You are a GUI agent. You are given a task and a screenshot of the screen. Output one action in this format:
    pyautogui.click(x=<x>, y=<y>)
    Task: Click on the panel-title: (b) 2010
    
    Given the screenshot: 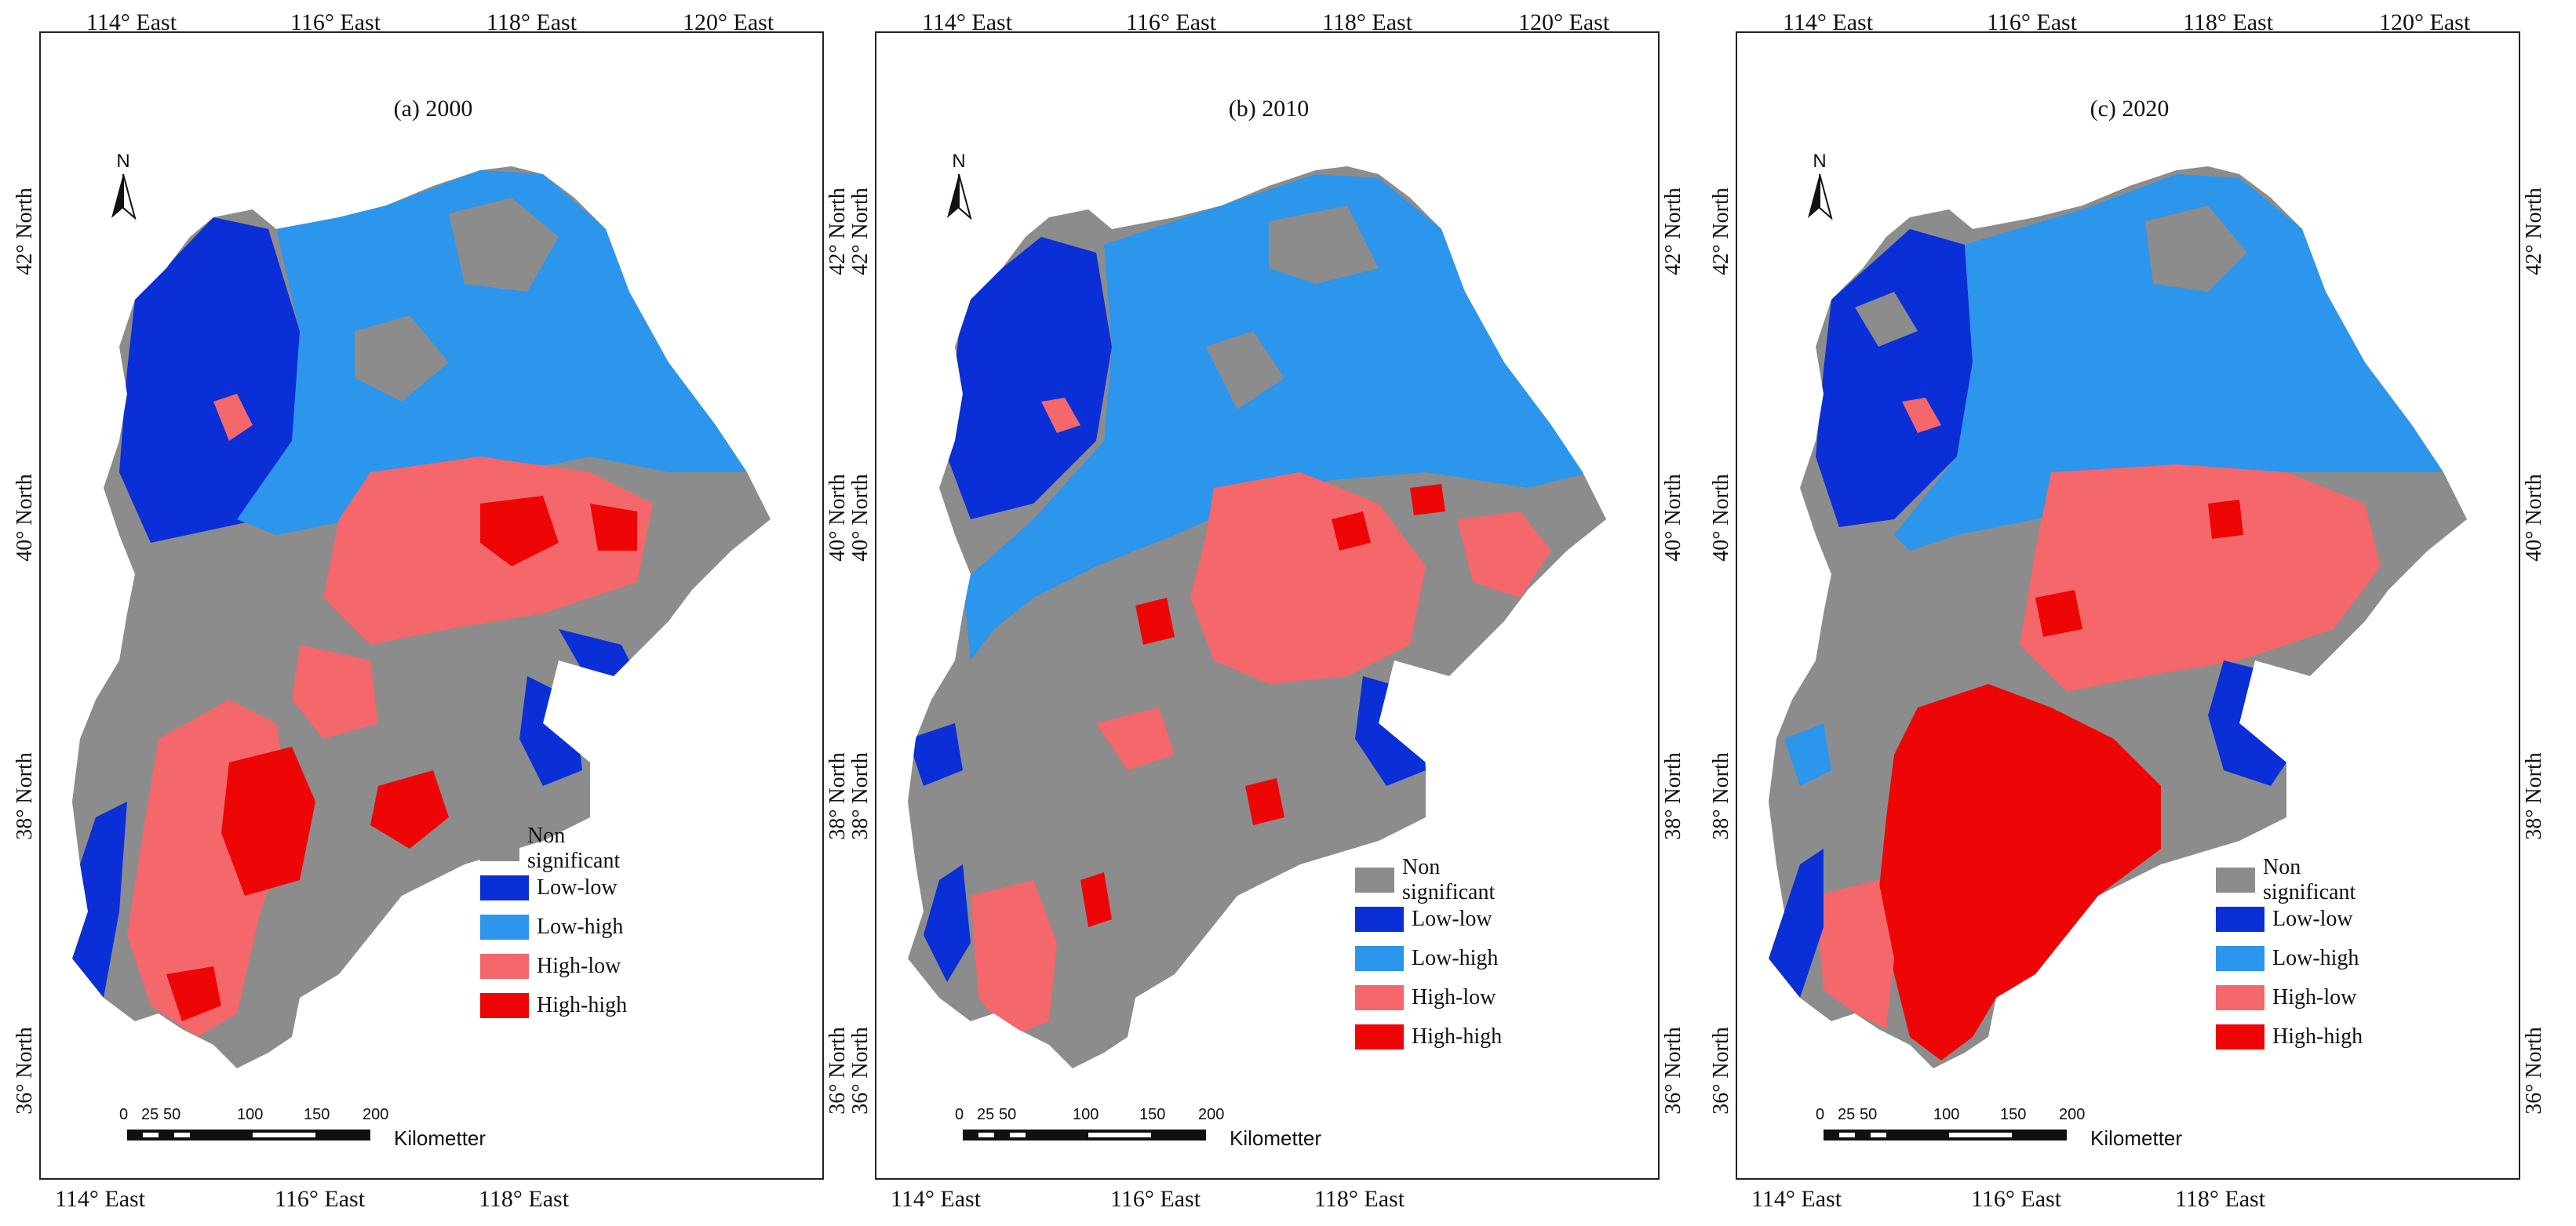 What is the action you would take?
    pyautogui.click(x=1269, y=109)
    